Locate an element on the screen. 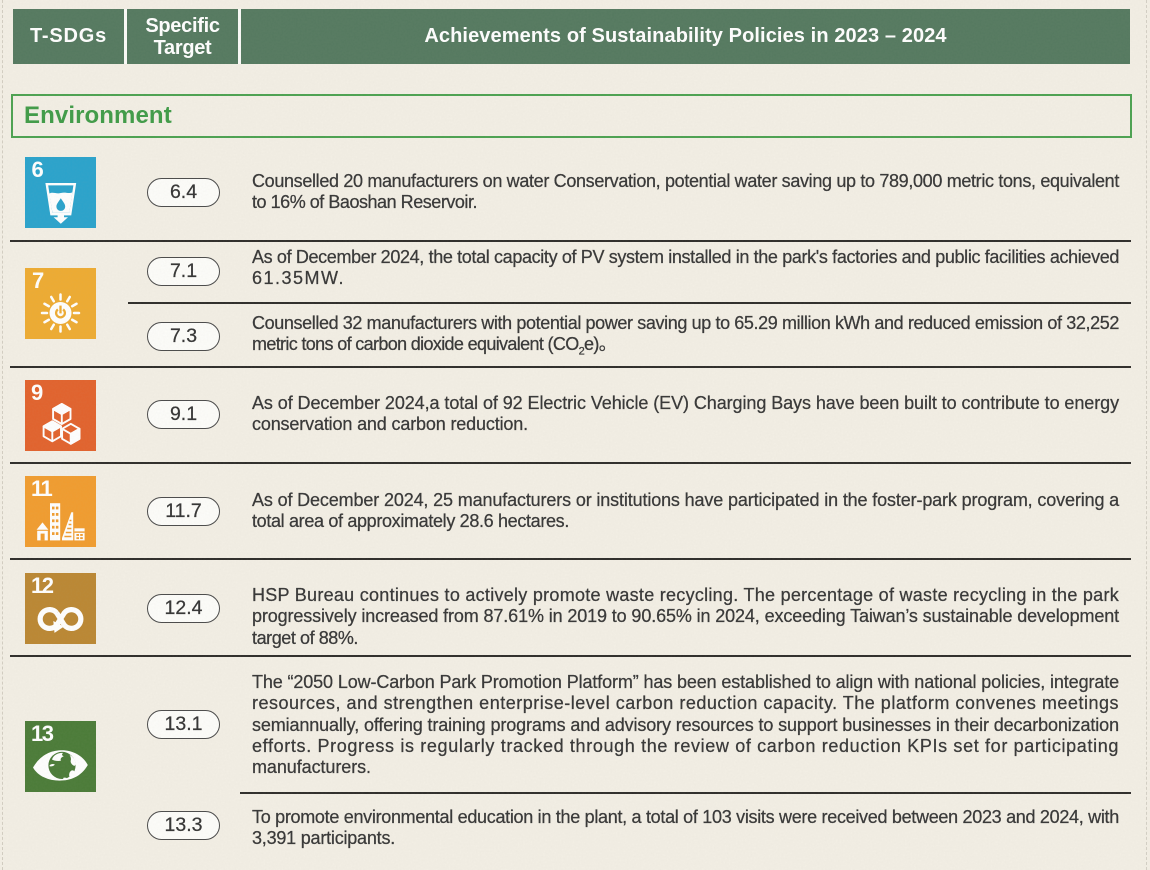 The height and width of the screenshot is (870, 1150). svg-text: 7 is located at coordinates (38, 280).